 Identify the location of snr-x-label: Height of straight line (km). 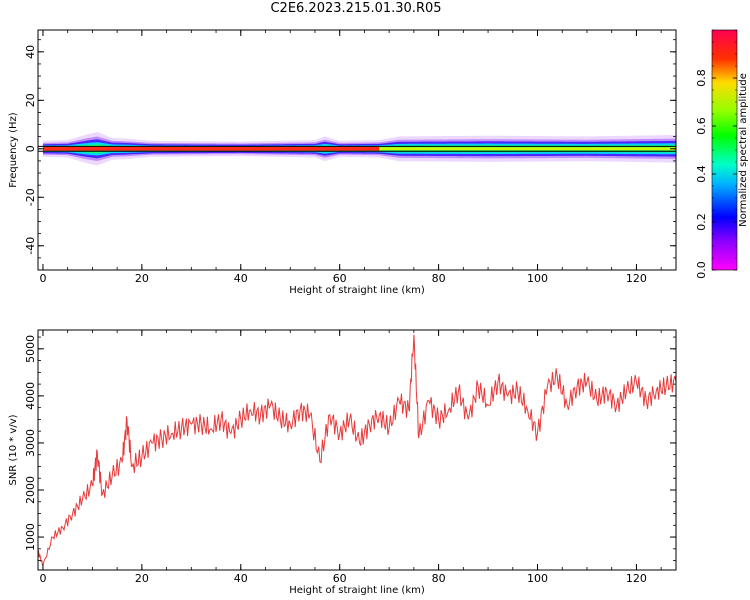
(357, 590).